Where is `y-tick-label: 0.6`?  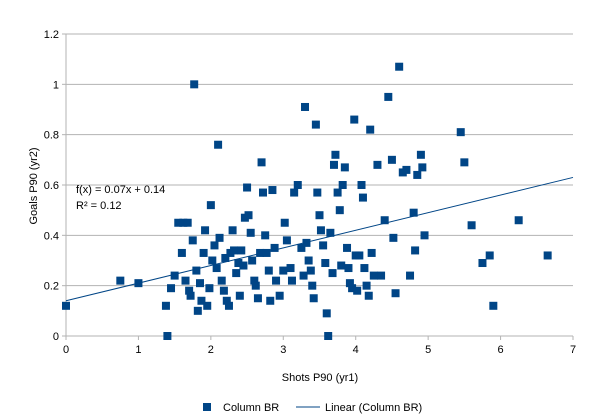
y-tick-label: 0.6 is located at coordinates (51, 186).